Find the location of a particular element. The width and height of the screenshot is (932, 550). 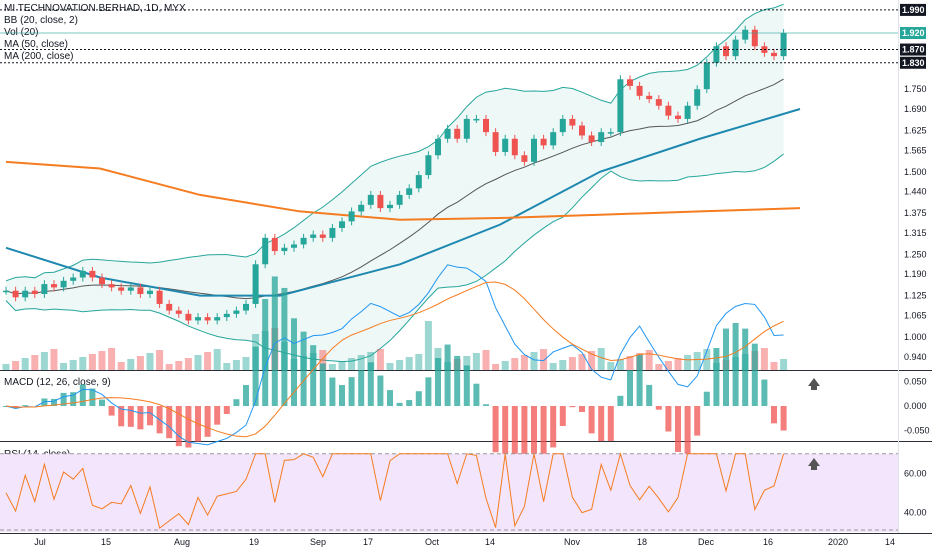

x-tick-label: Sep is located at coordinates (318, 542).